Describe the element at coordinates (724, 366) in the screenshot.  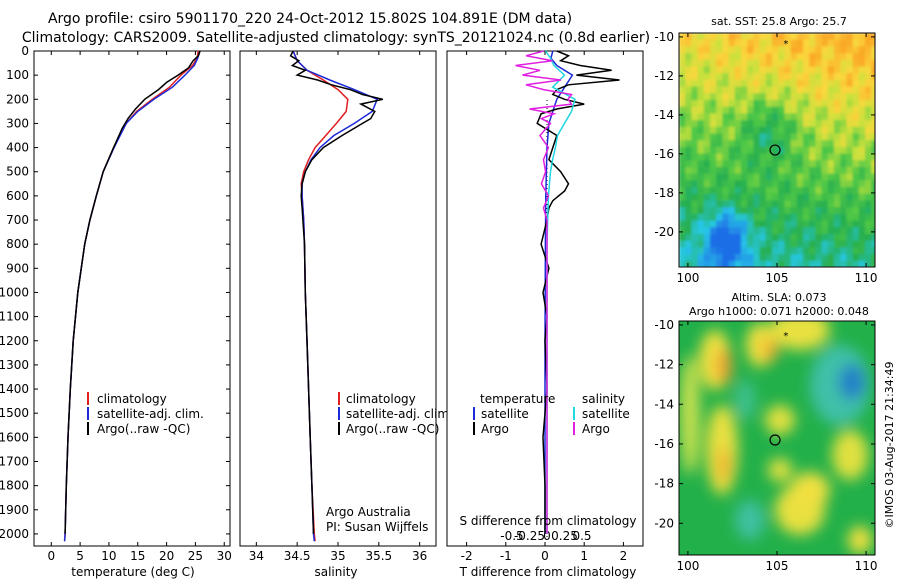
I see `sla-anomaly-blob` at that location.